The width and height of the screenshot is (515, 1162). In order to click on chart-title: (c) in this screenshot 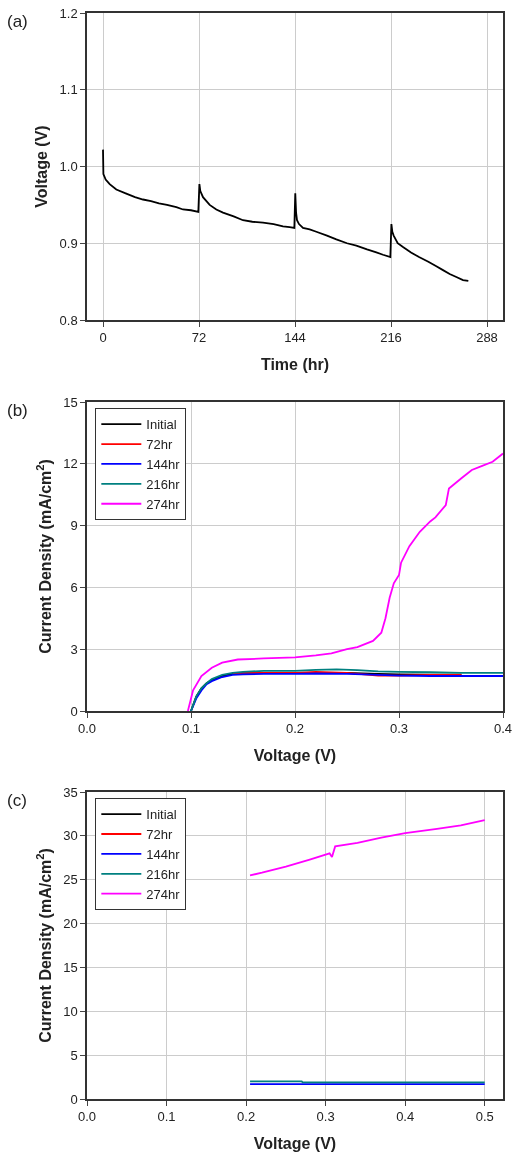, I will do `click(17, 800)`.